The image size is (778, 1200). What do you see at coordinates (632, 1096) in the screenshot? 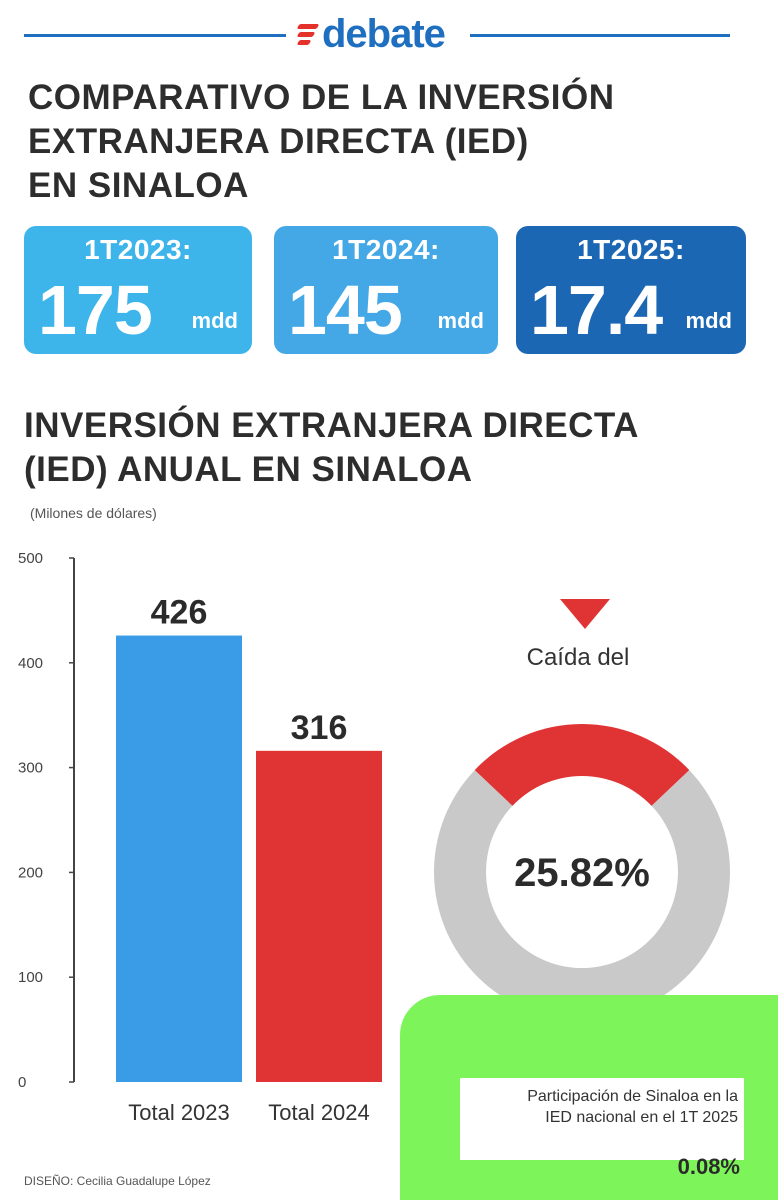
I see `note-line: Participación de Sinaloa en la` at bounding box center [632, 1096].